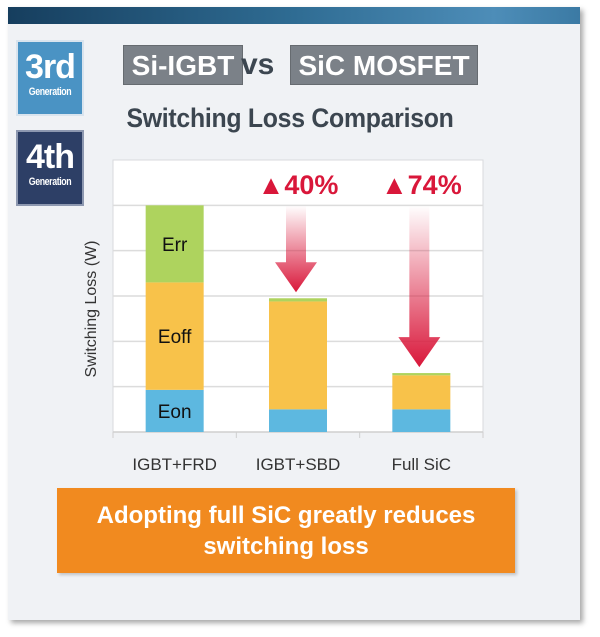  Describe the element at coordinates (50, 92) in the screenshot. I see `badge-3rd-sub: Generation` at that location.